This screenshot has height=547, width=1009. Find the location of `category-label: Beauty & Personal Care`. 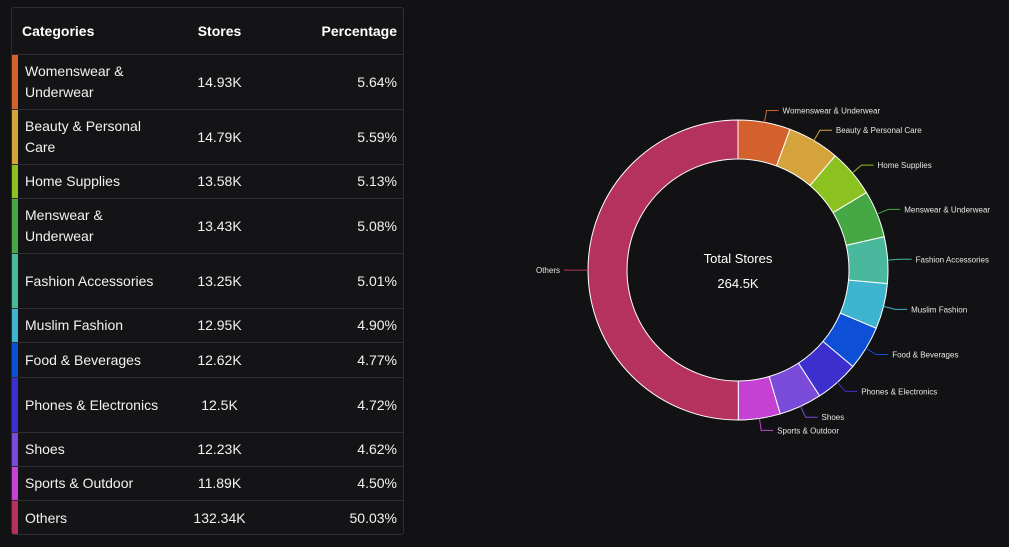

category-label: Beauty & Personal Care is located at coordinates (83, 136).